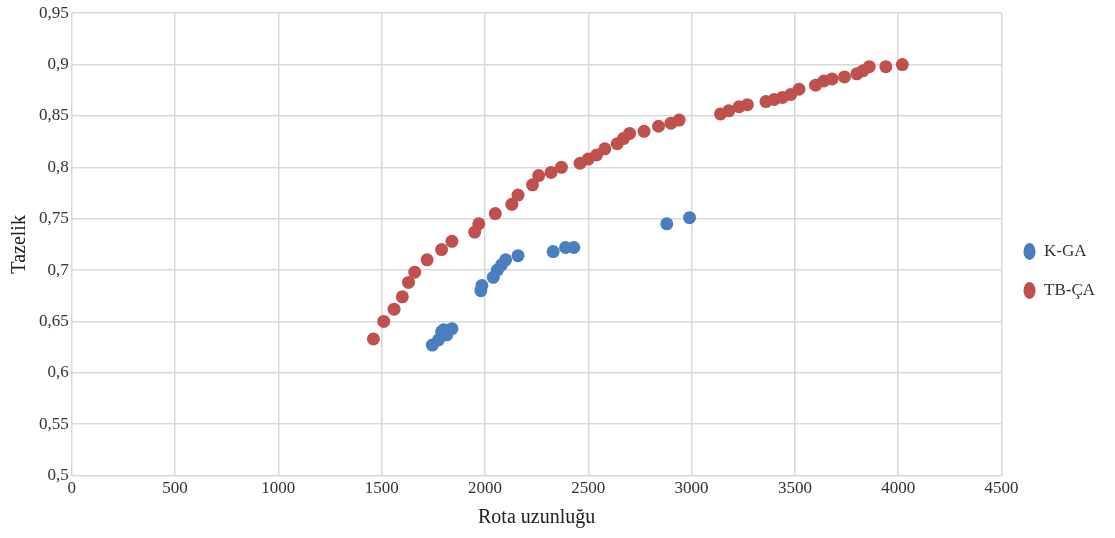  Describe the element at coordinates (54, 423) in the screenshot. I see `y-tick-label: 0,55` at that location.